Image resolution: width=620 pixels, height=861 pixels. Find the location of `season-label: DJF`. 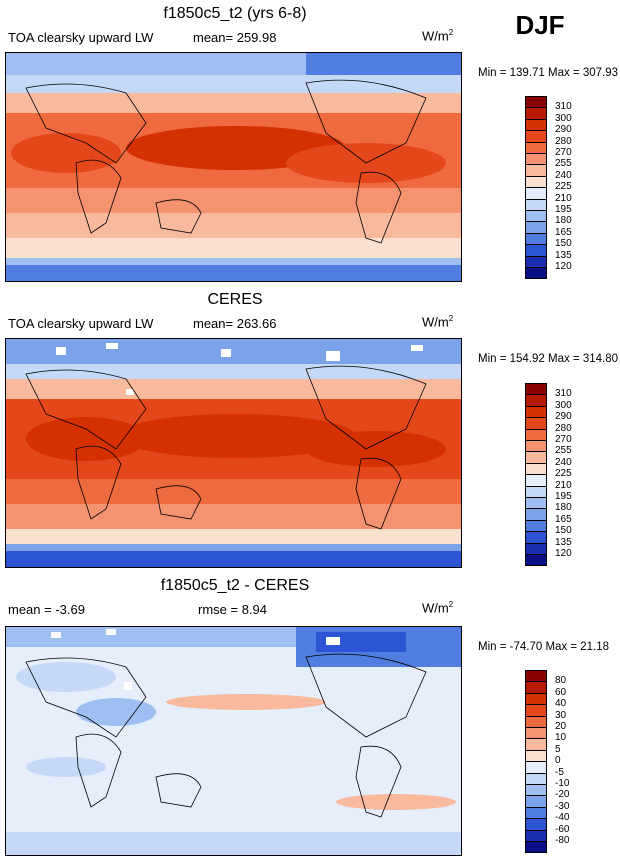

season-label: DJF is located at coordinates (540, 25).